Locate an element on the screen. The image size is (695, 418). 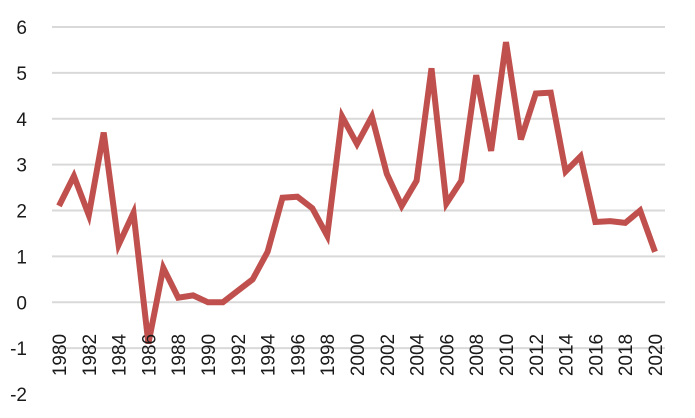
x-tick-label: 2002 is located at coordinates (388, 355).